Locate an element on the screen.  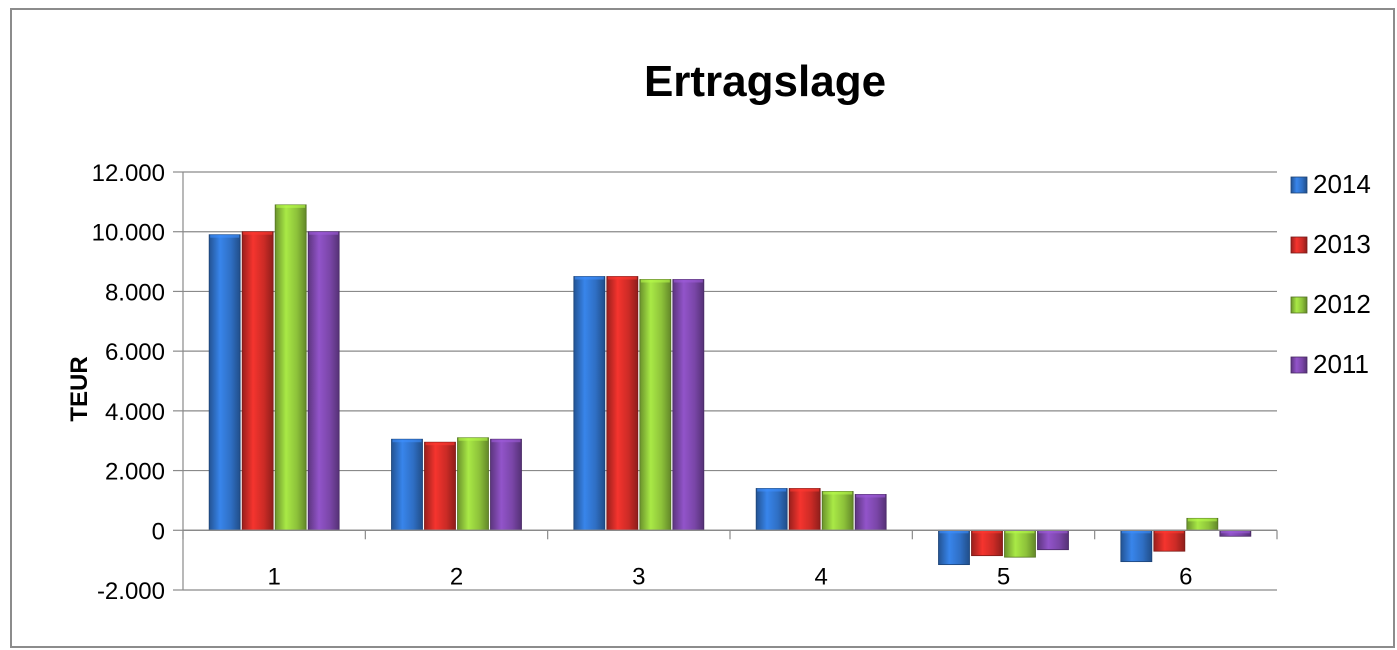
x-tick-label: 6 is located at coordinates (1185, 576).